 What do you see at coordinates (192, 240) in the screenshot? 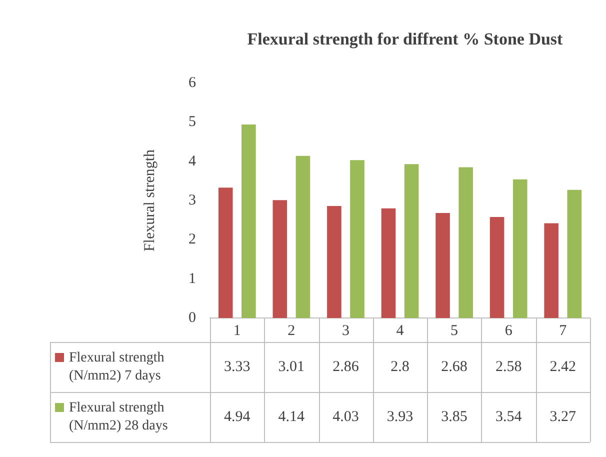
I see `y-tick-label: 2` at bounding box center [192, 240].